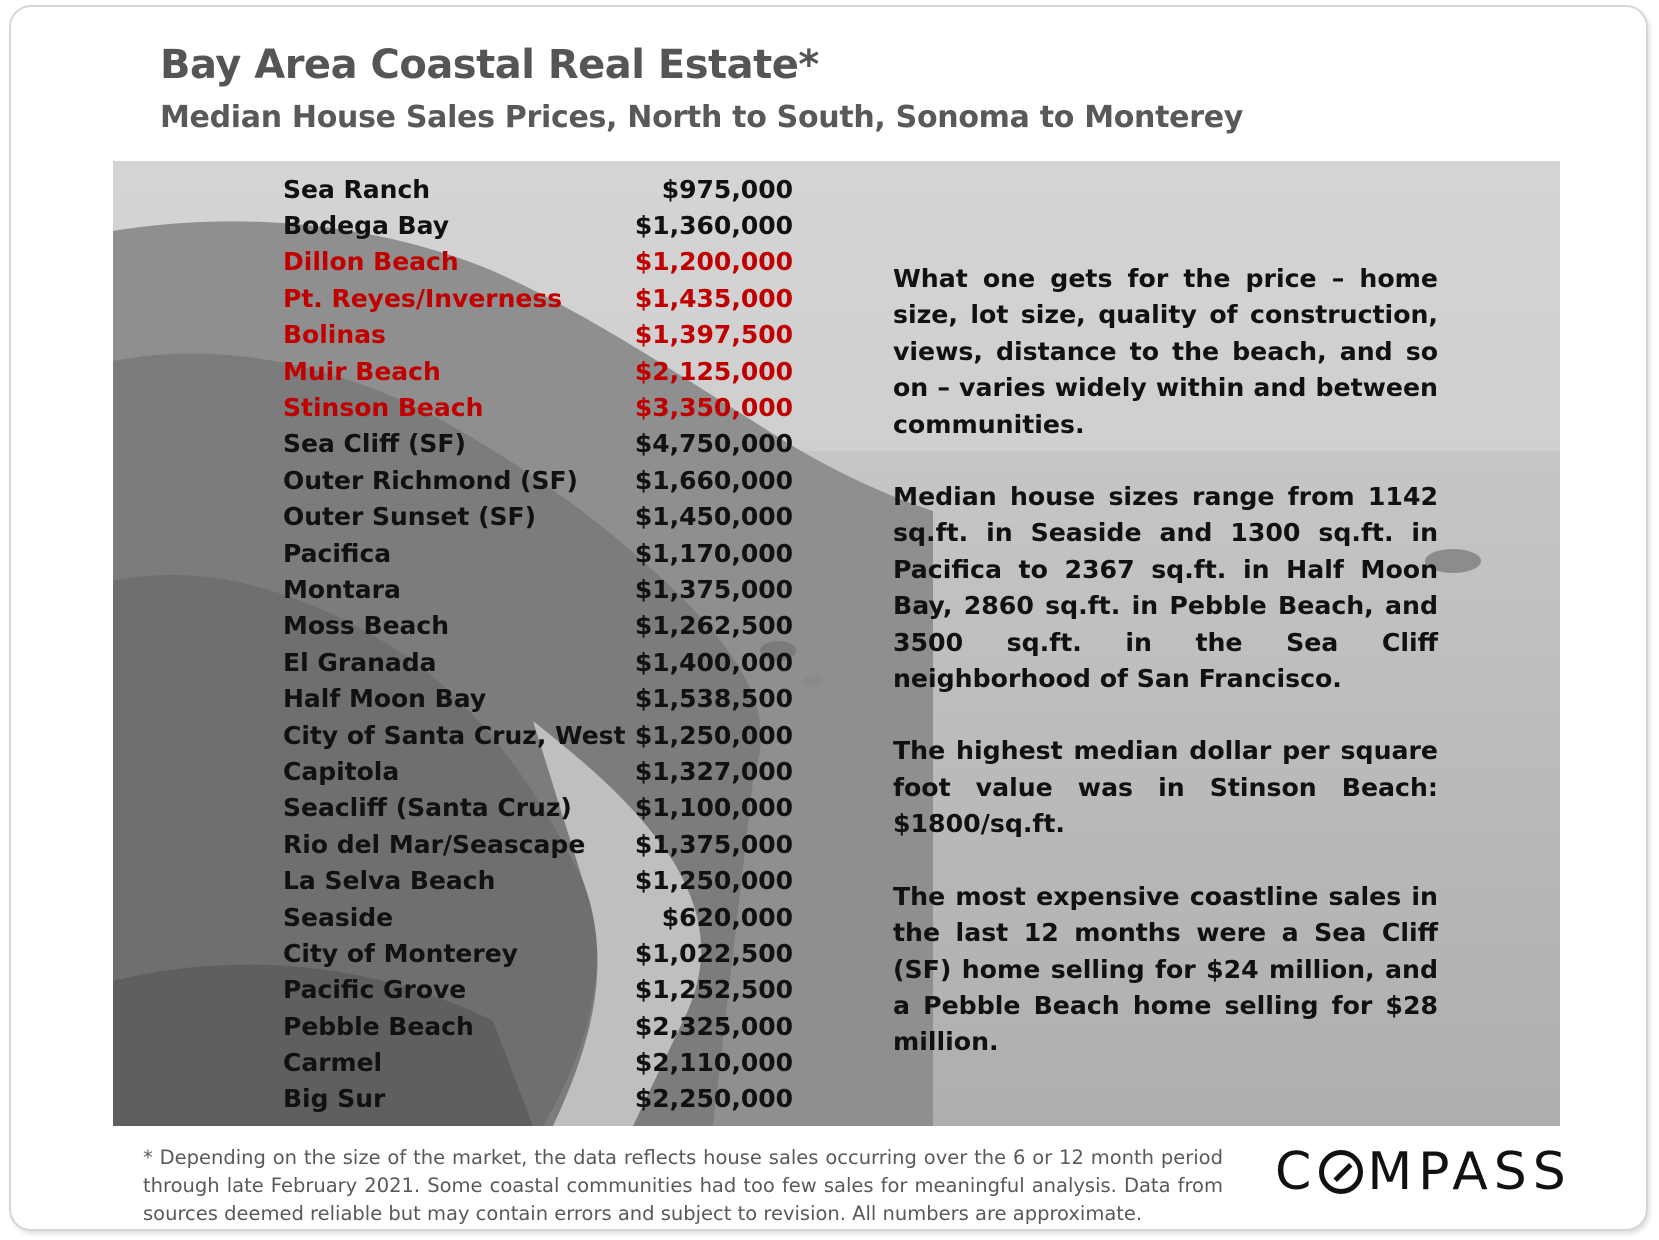 Image resolution: width=1659 pixels, height=1240 pixels. What do you see at coordinates (357, 189) in the screenshot?
I see `community-name: Sea Ranch` at bounding box center [357, 189].